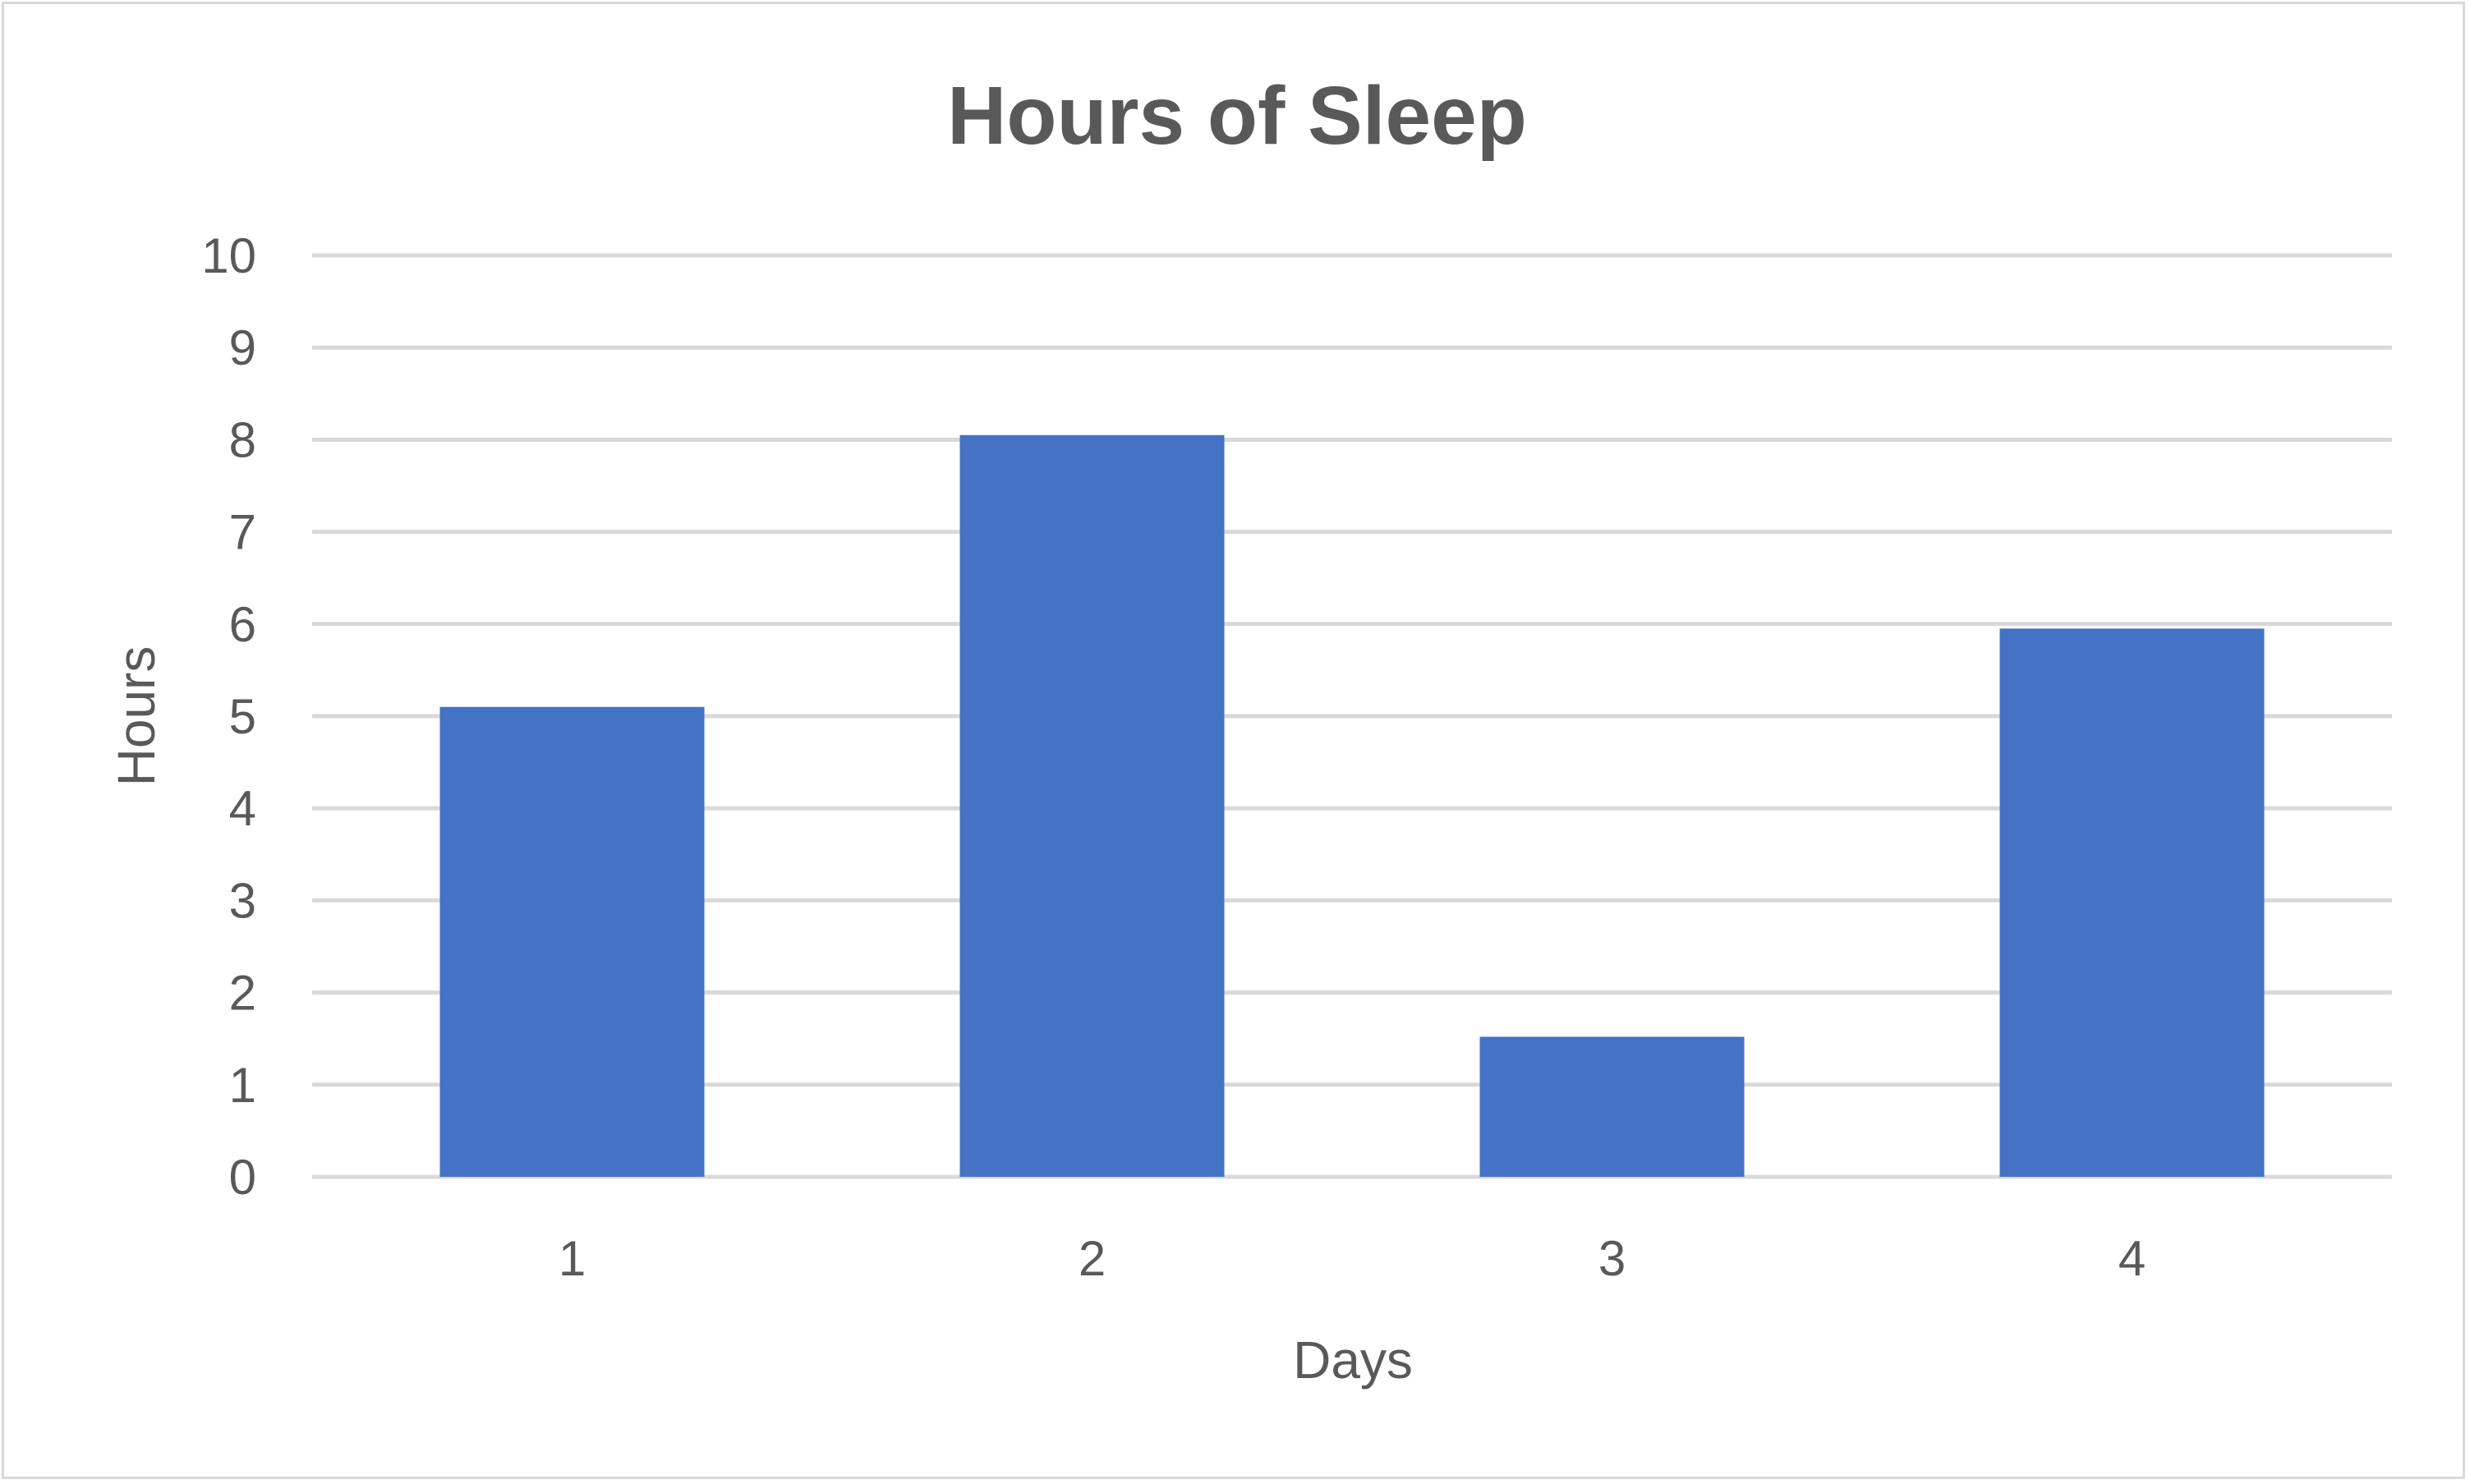 This screenshot has width=2470, height=1484. I want to click on x-axis-label: Days, so click(1353, 1360).